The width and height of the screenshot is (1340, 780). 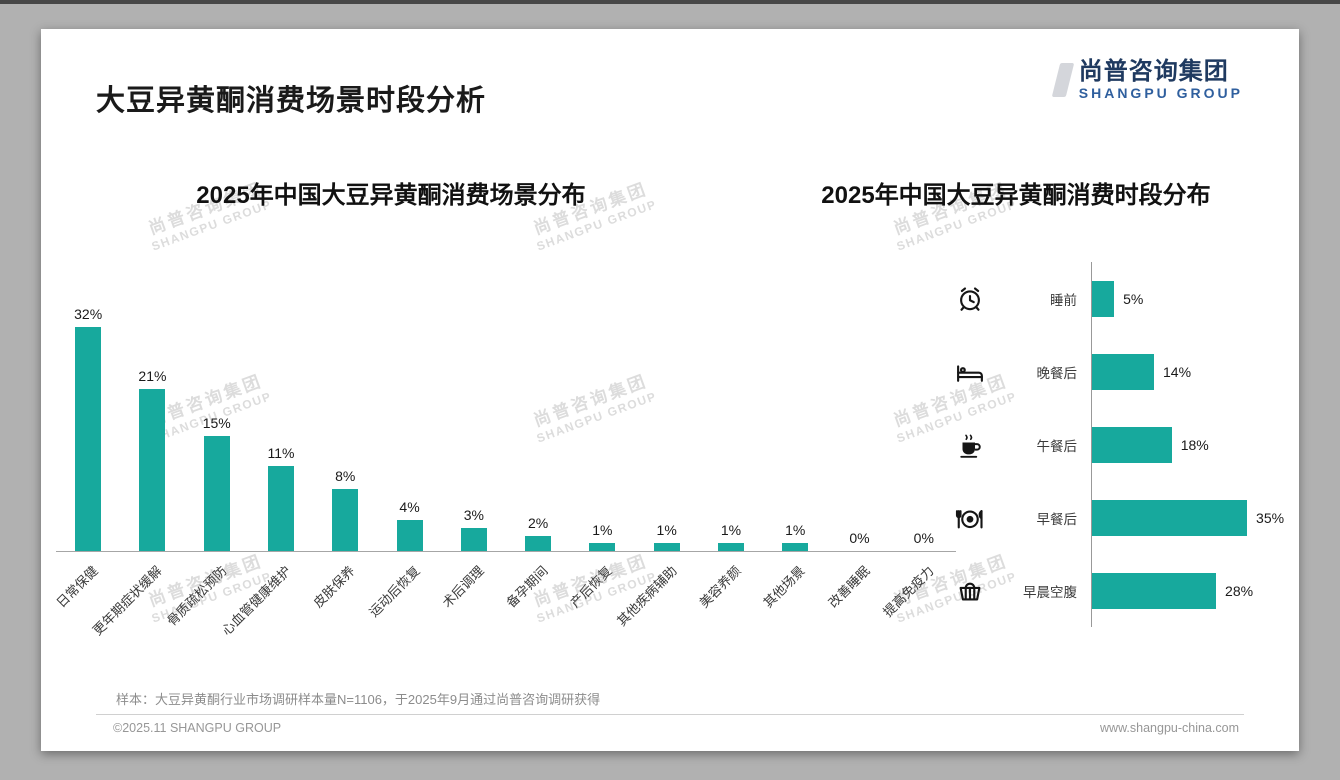 I want to click on bar-column: 4% 运动后恢复, so click(x=403, y=463).